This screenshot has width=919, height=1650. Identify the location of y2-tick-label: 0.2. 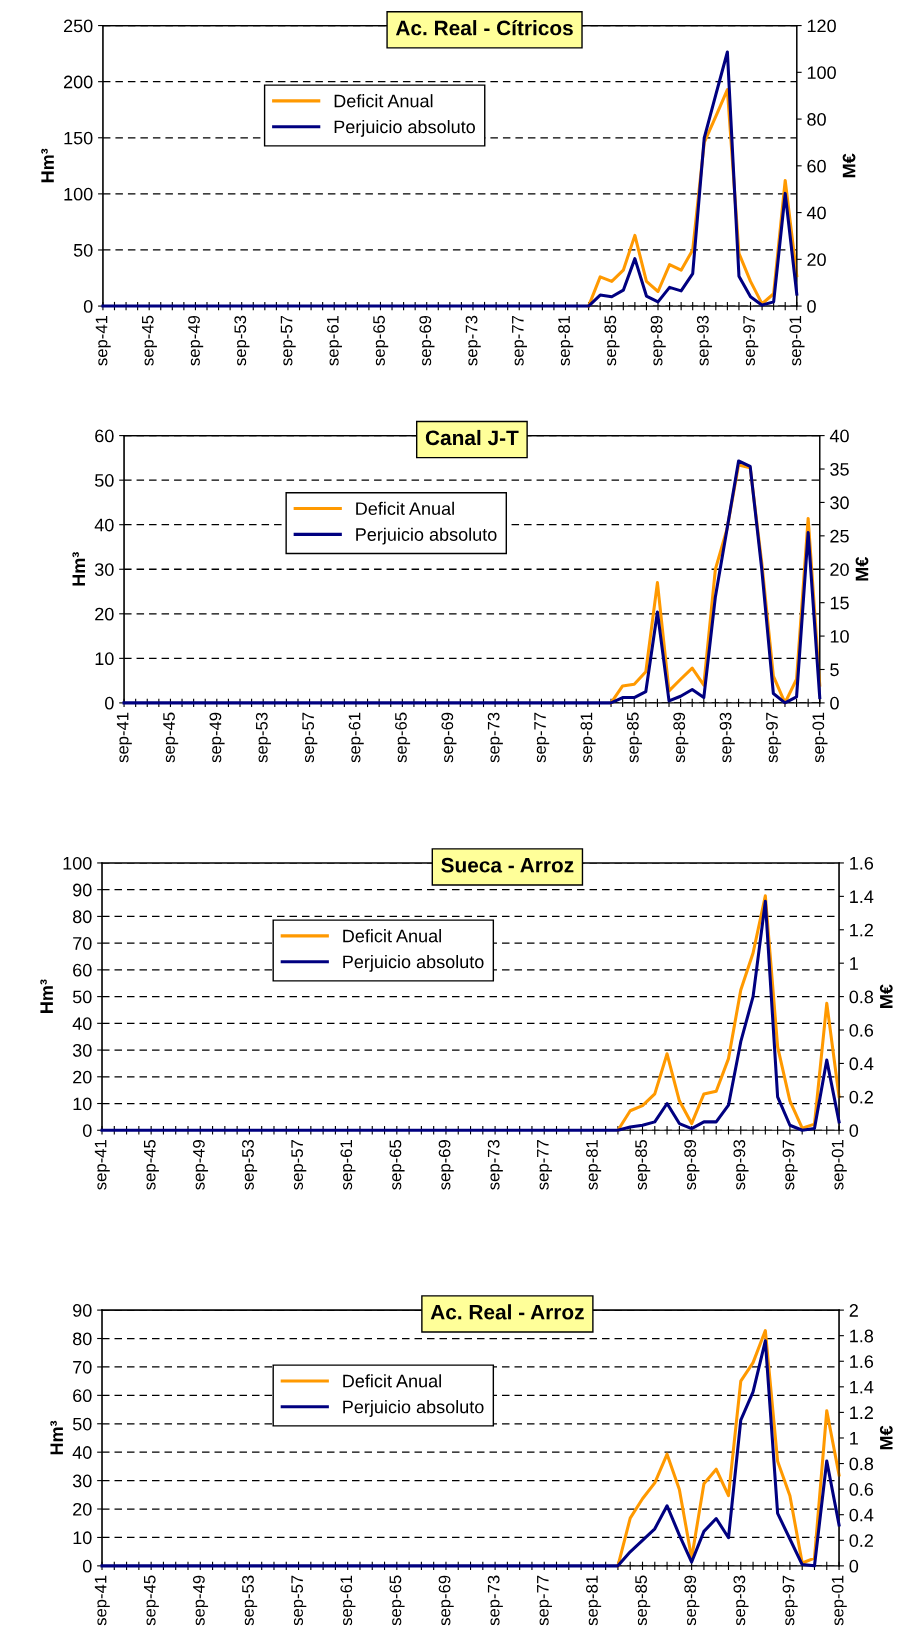
(861, 1540).